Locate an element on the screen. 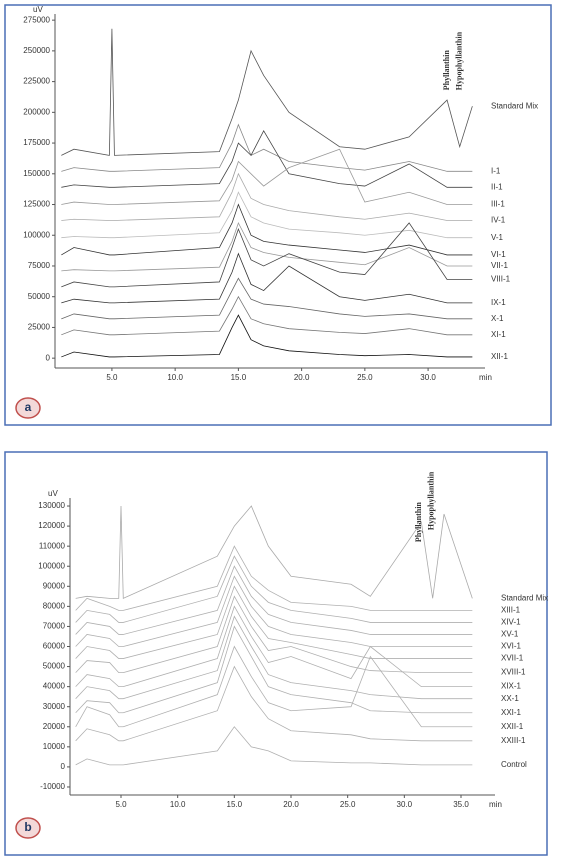  legend-label: X-1 is located at coordinates (497, 318).